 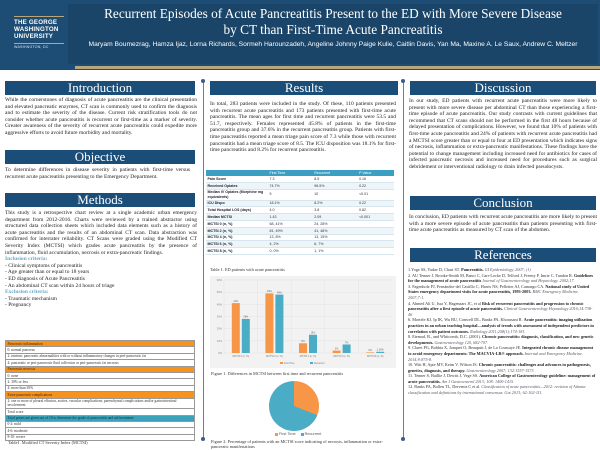 What do you see at coordinates (100, 431) in the screenshot?
I see `mctsi-cell: 4-6: moderate` at bounding box center [100, 431].